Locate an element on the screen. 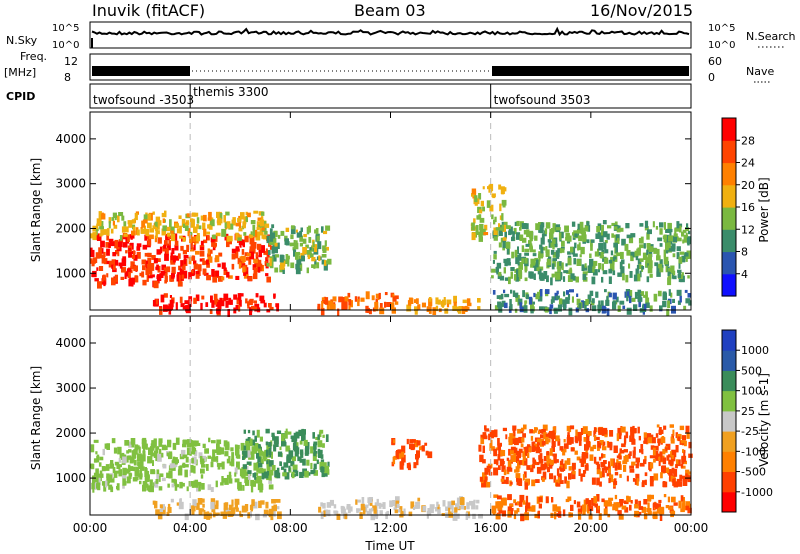 The image size is (800, 554). colorbar-tick-label: 4 is located at coordinates (744, 274).